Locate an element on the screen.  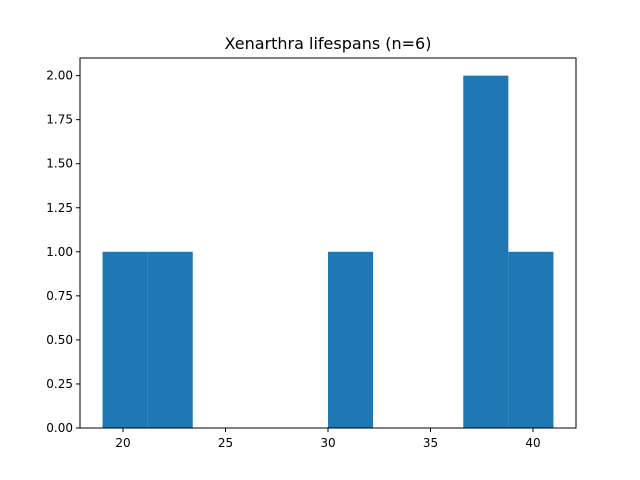
x-tick-label-3: 35 is located at coordinates (430, 443).